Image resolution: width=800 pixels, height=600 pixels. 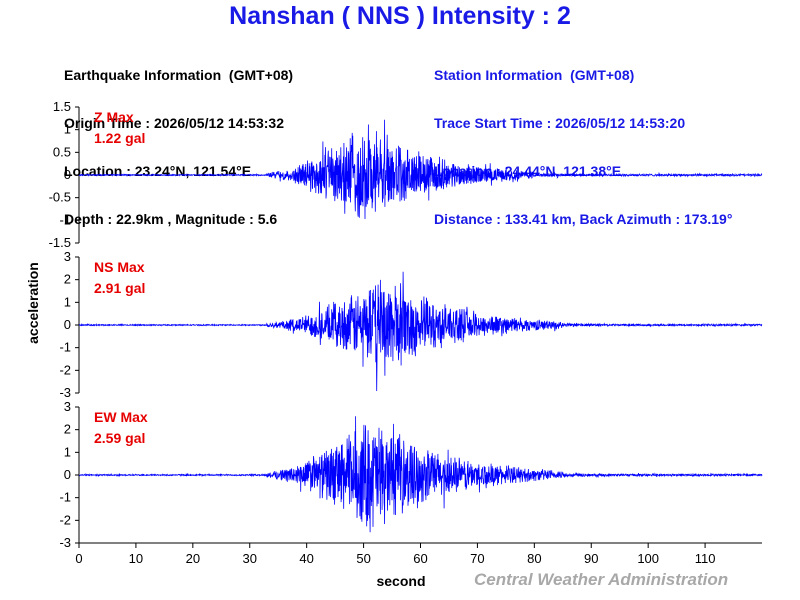 I want to click on page-title: Nanshan ( NNS ) Intensity : 2, so click(x=400, y=16).